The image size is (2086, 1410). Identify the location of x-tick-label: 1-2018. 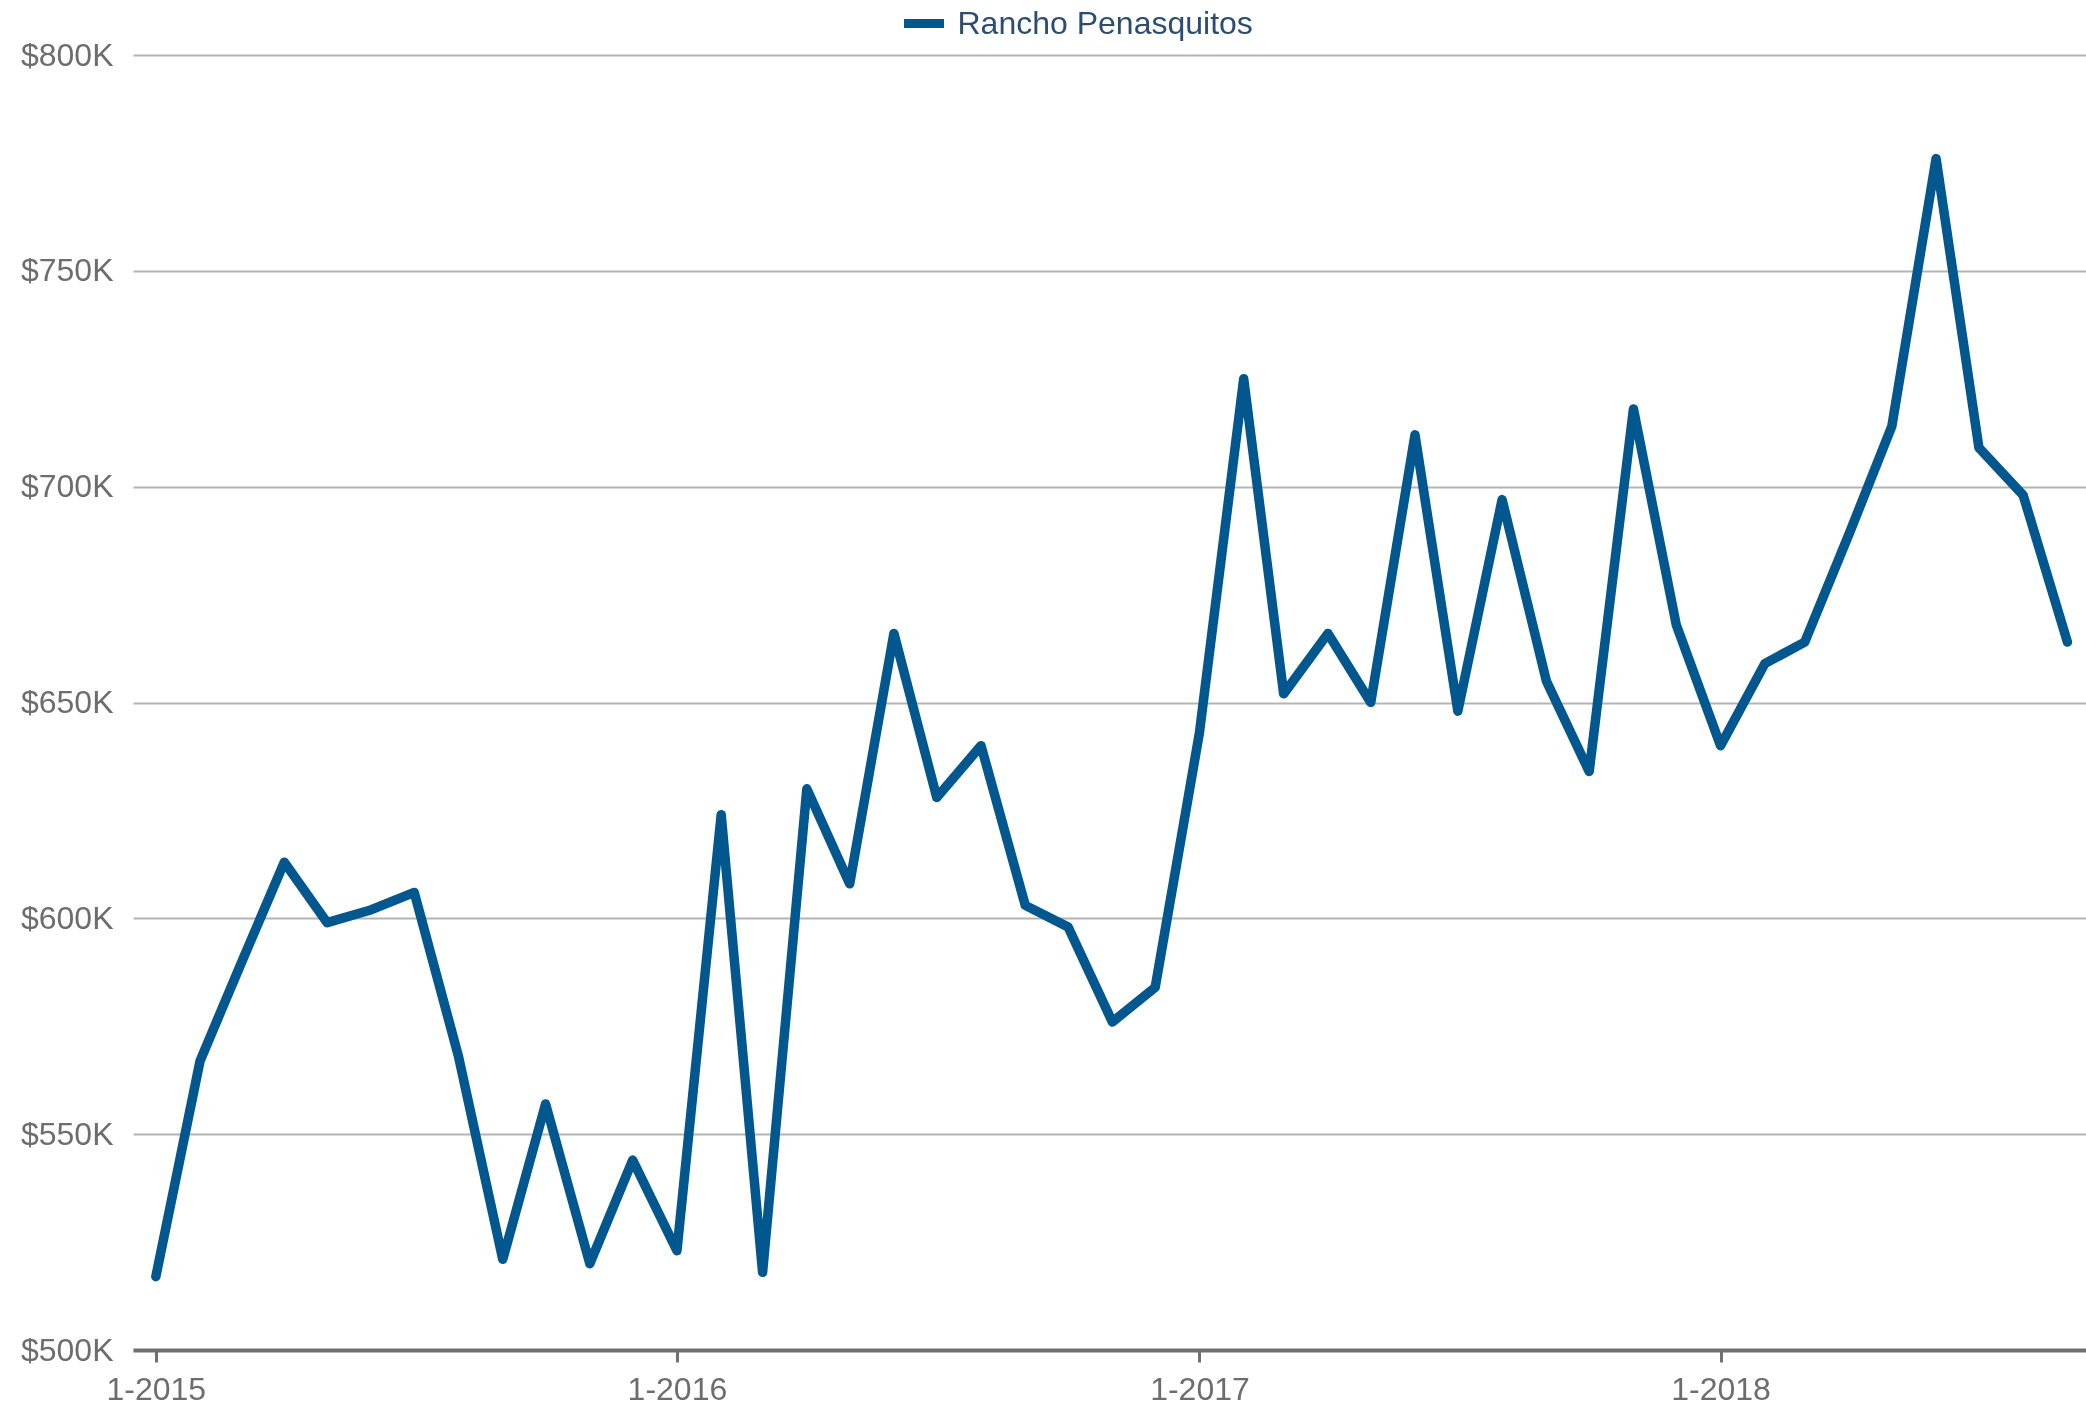
(1721, 1388).